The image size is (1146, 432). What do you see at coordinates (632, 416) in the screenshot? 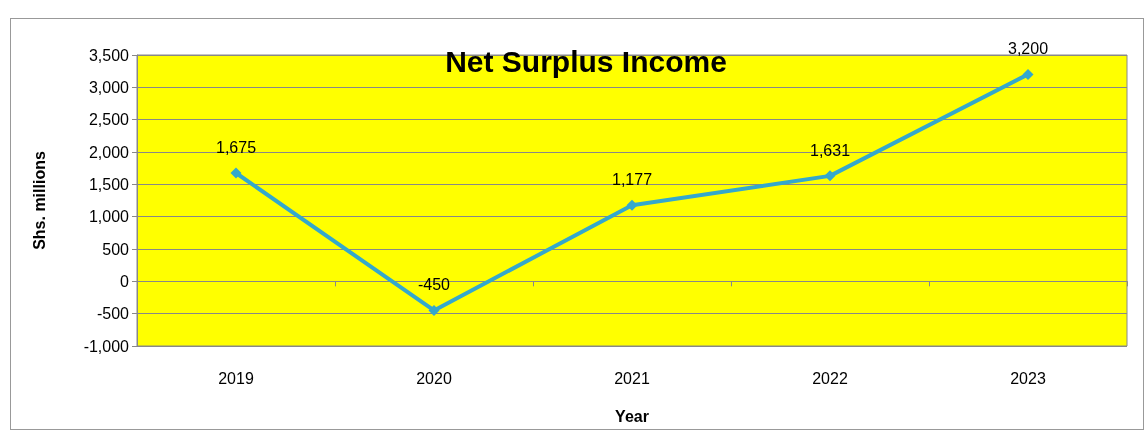
I see `x-axis-title: Year` at bounding box center [632, 416].